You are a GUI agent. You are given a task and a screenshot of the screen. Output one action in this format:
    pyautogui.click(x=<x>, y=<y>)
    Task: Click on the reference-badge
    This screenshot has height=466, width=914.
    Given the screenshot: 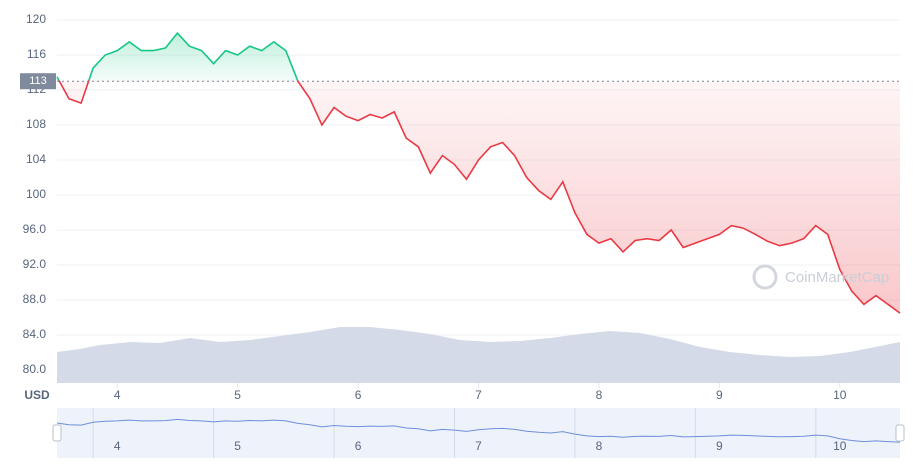 What is the action you would take?
    pyautogui.click(x=38, y=81)
    